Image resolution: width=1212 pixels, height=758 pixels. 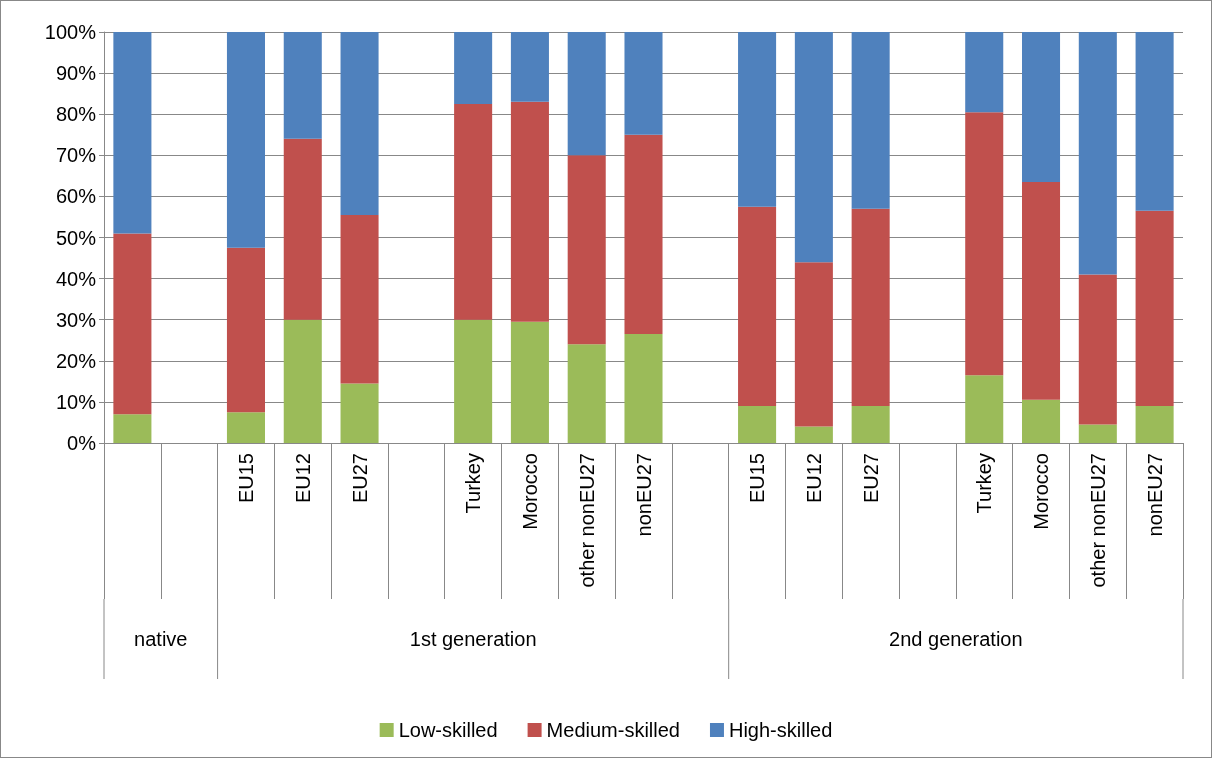 I want to click on y-tick-label: 70%, so click(x=76, y=155).